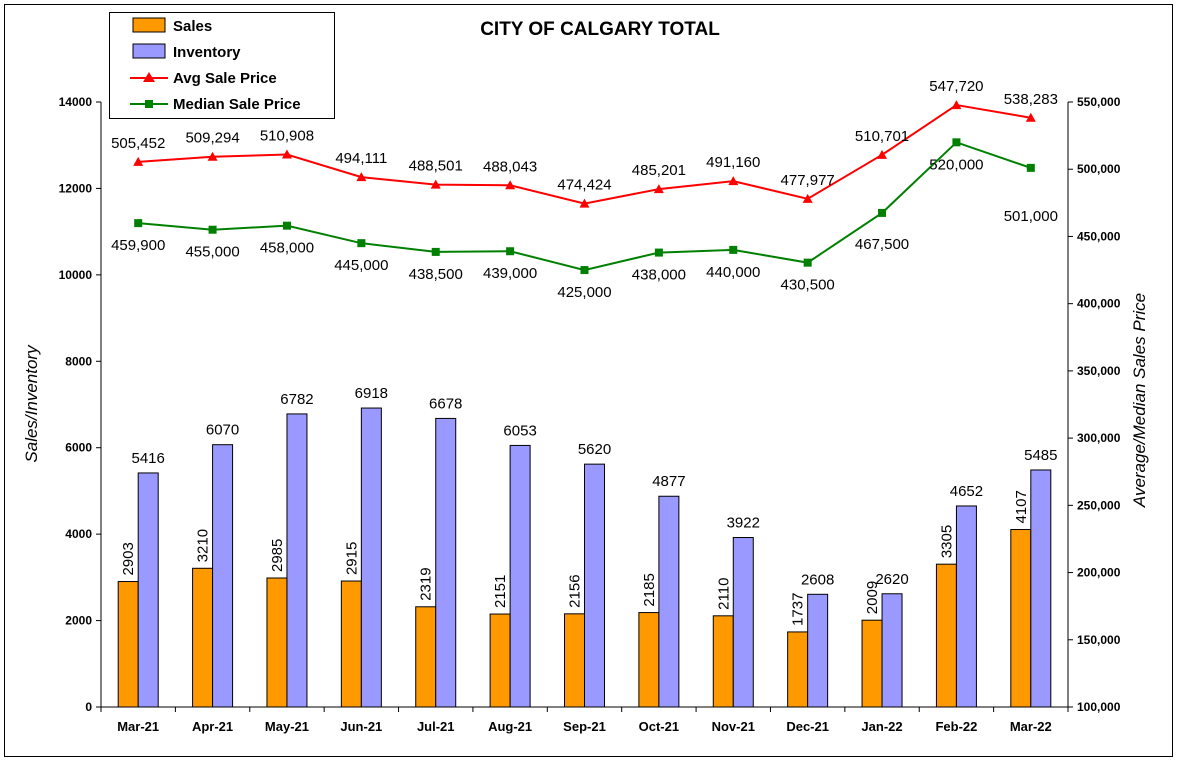 This screenshot has width=1179, height=767. What do you see at coordinates (510, 726) in the screenshot?
I see `x-tick-label: Aug-21` at bounding box center [510, 726].